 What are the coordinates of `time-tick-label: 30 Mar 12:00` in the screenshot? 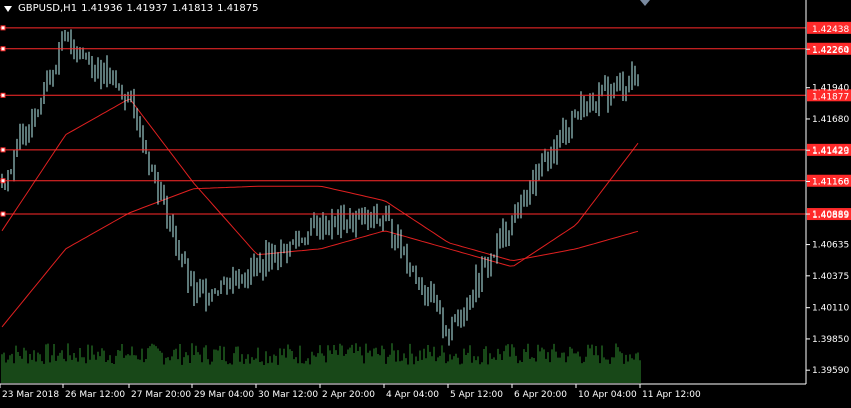 It's located at (288, 395).